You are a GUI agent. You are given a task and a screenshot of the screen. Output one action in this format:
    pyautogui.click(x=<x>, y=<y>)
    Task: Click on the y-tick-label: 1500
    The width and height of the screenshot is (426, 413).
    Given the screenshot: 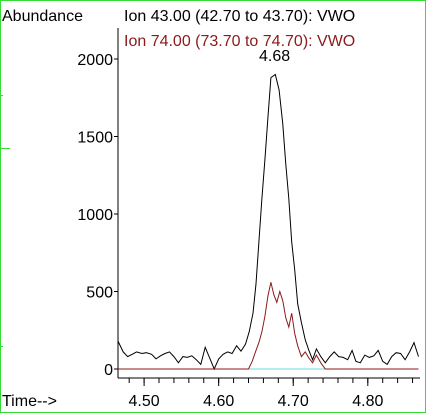 What is the action you would take?
    pyautogui.click(x=95, y=138)
    